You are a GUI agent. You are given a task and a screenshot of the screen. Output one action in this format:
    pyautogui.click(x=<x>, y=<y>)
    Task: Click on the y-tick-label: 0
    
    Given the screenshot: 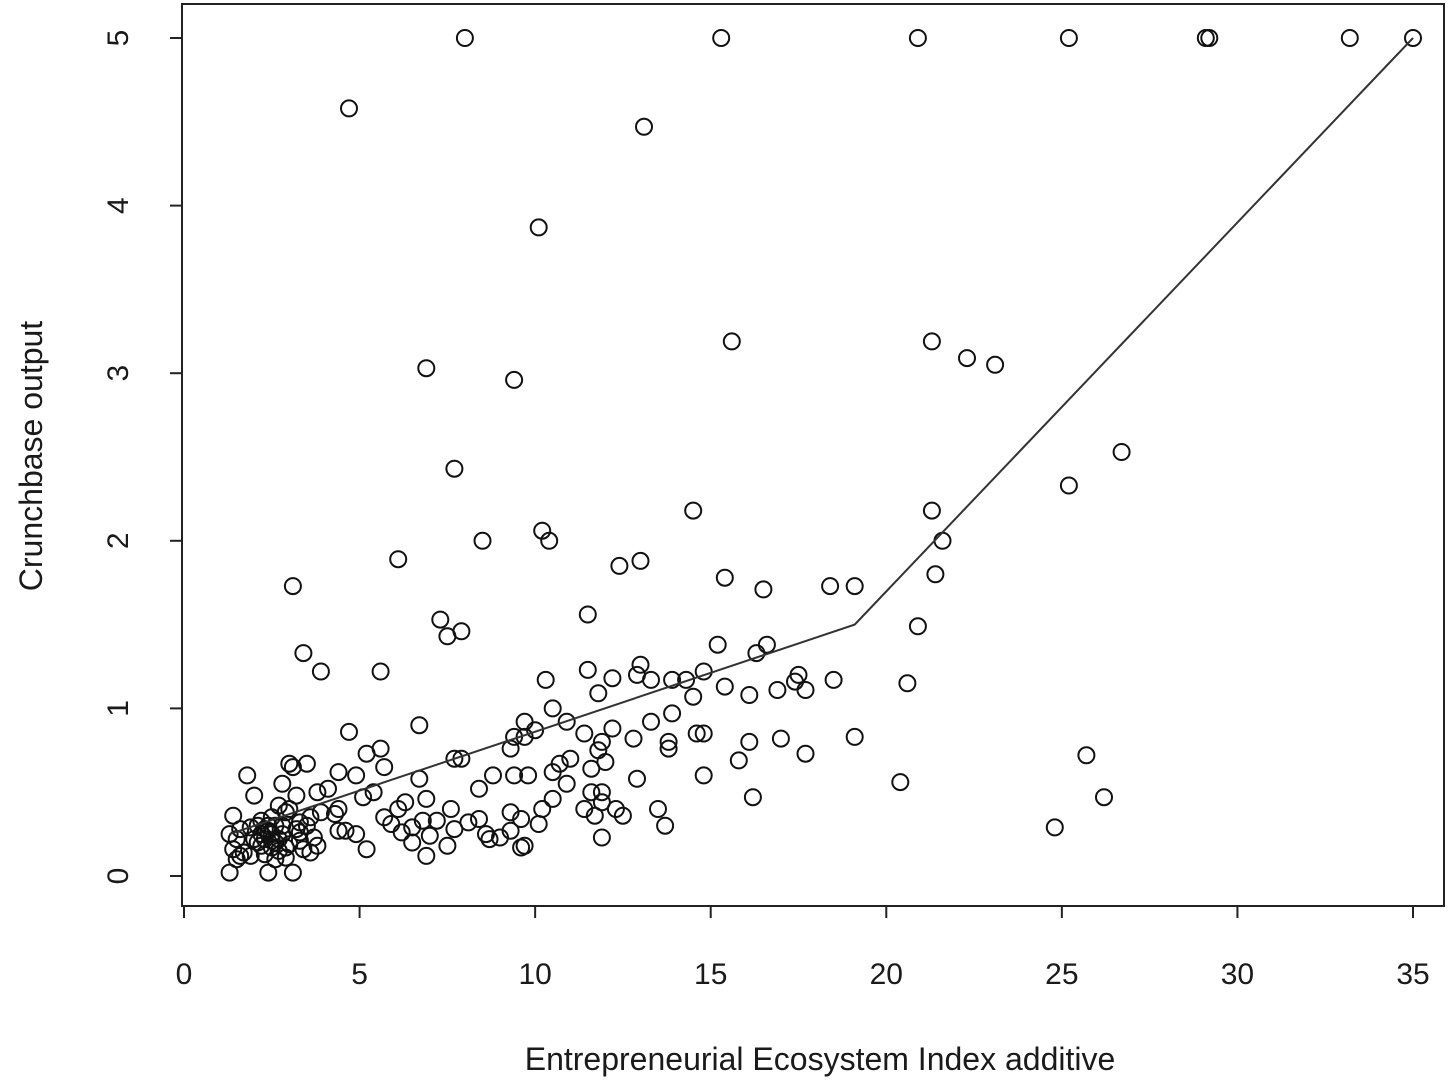 What is the action you would take?
    pyautogui.click(x=118, y=876)
    